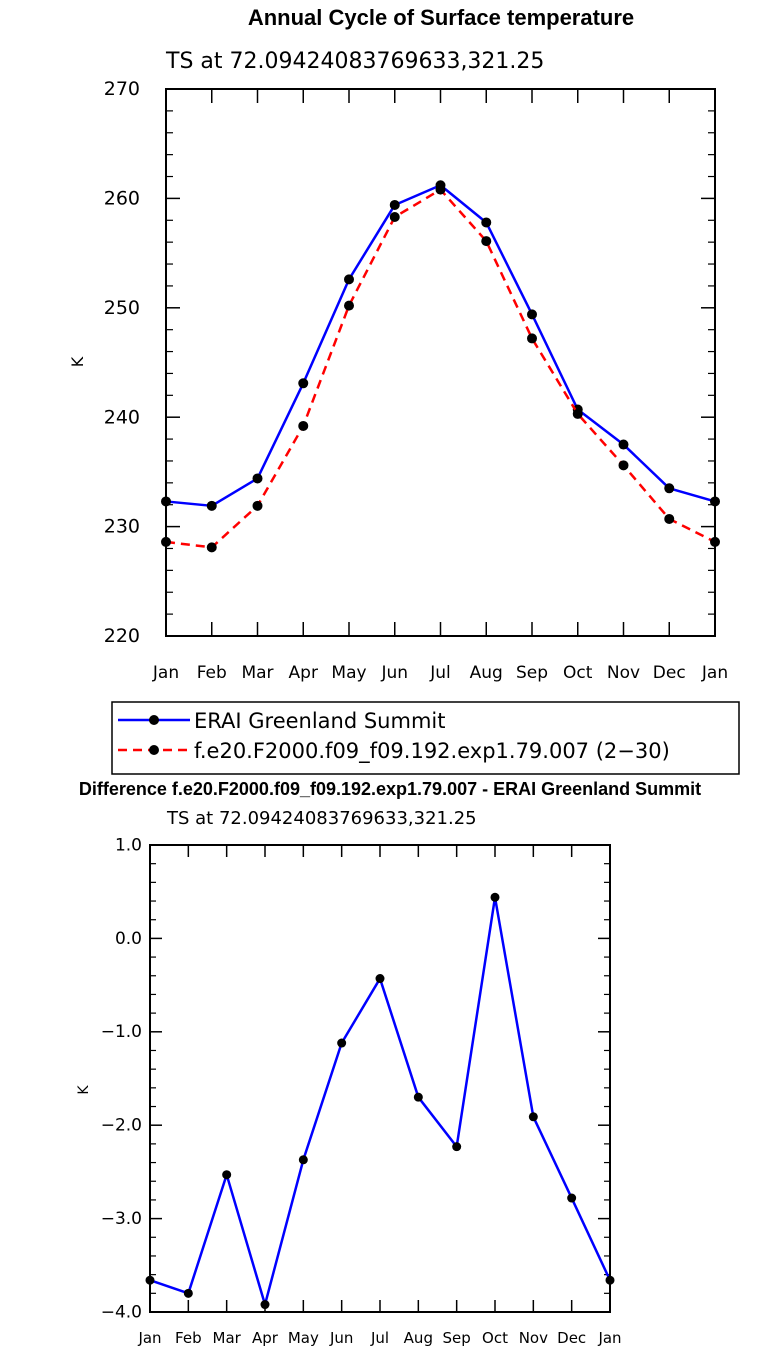  I want to click on y-tick-label: 250, so click(122, 308).